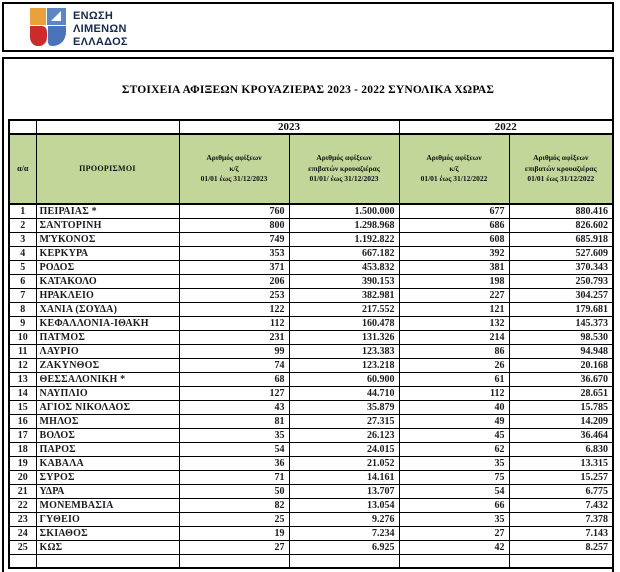 This screenshot has height=572, width=620. Describe the element at coordinates (234, 519) in the screenshot. I see `arrivals-2023-cell: 25` at that location.